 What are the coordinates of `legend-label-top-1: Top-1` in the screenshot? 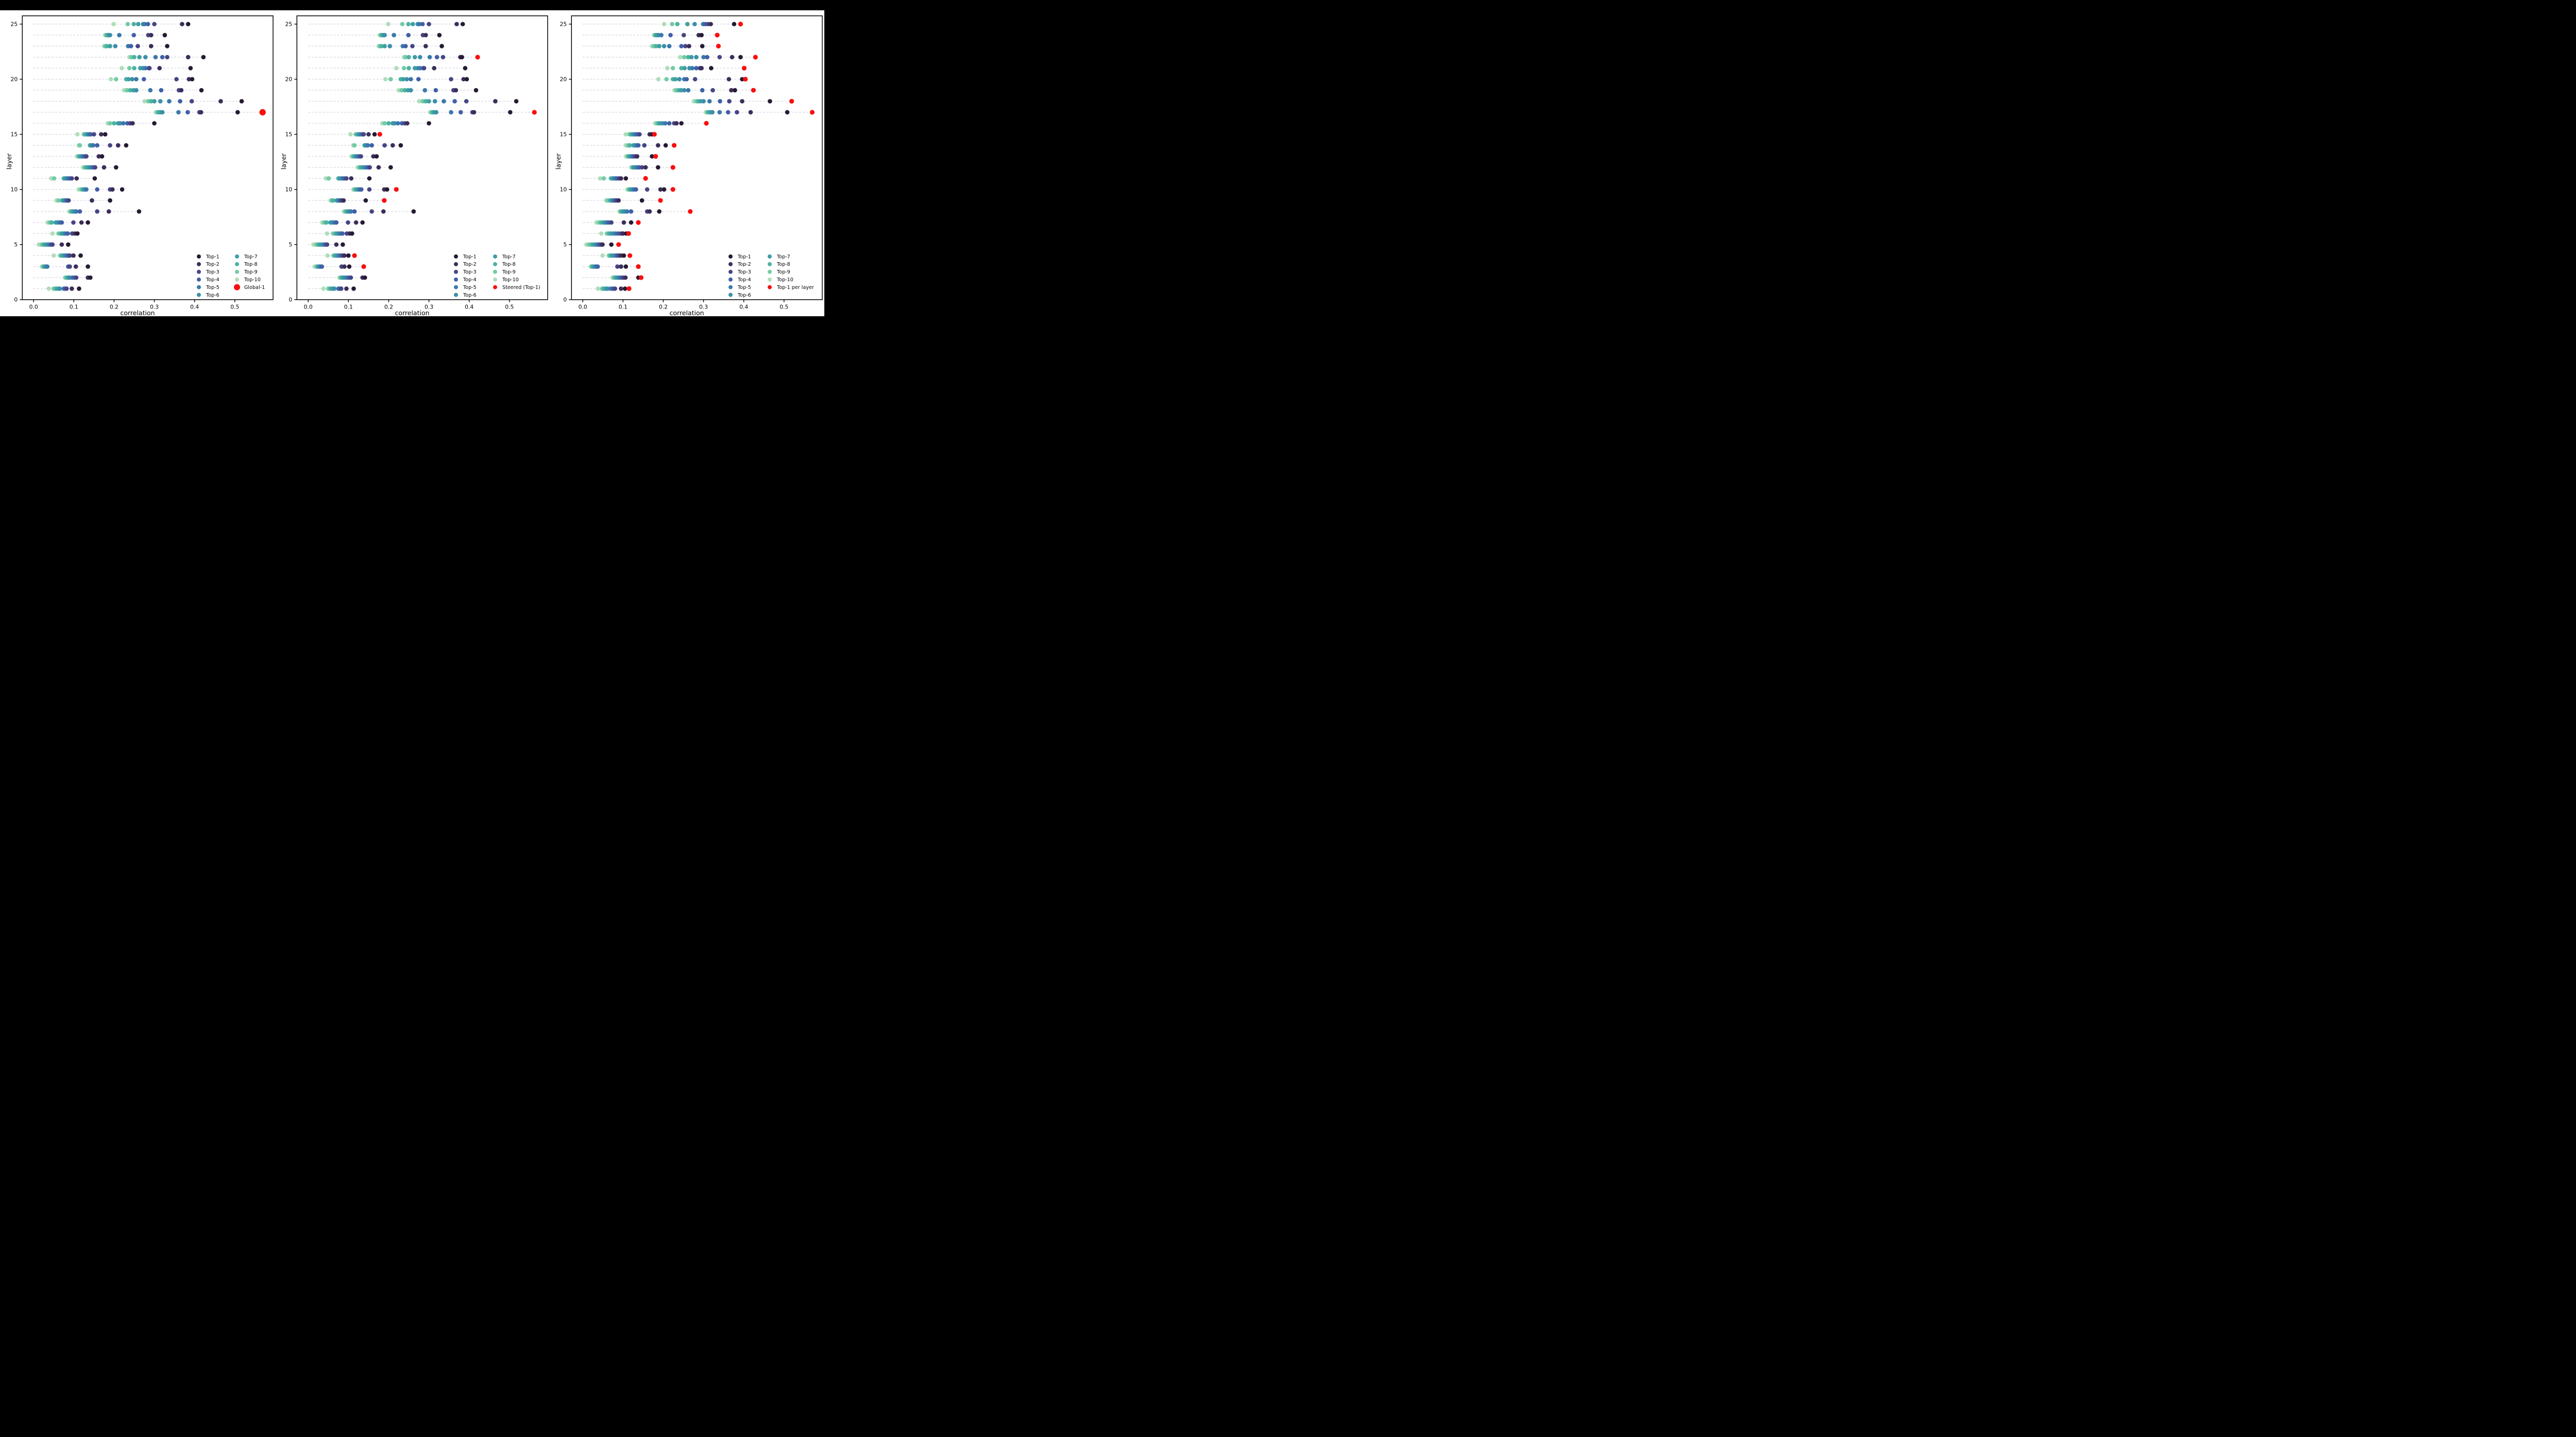 It's located at (212, 257).